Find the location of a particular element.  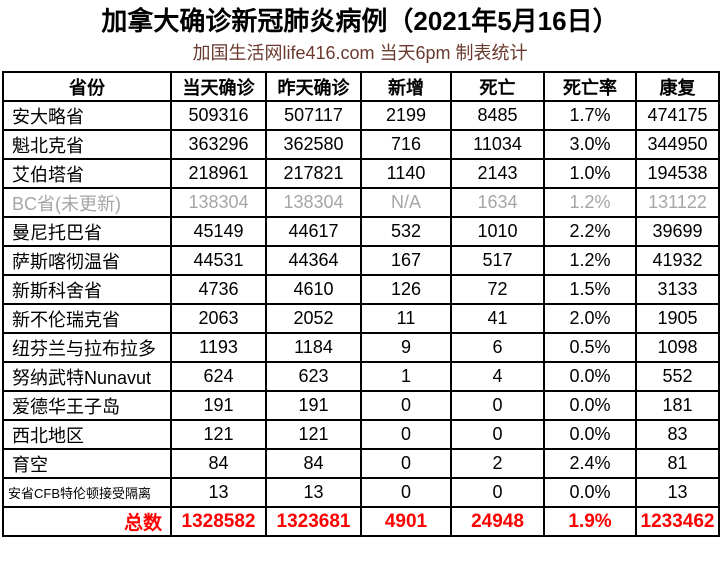

recovered-cell: 39699 is located at coordinates (677, 231).